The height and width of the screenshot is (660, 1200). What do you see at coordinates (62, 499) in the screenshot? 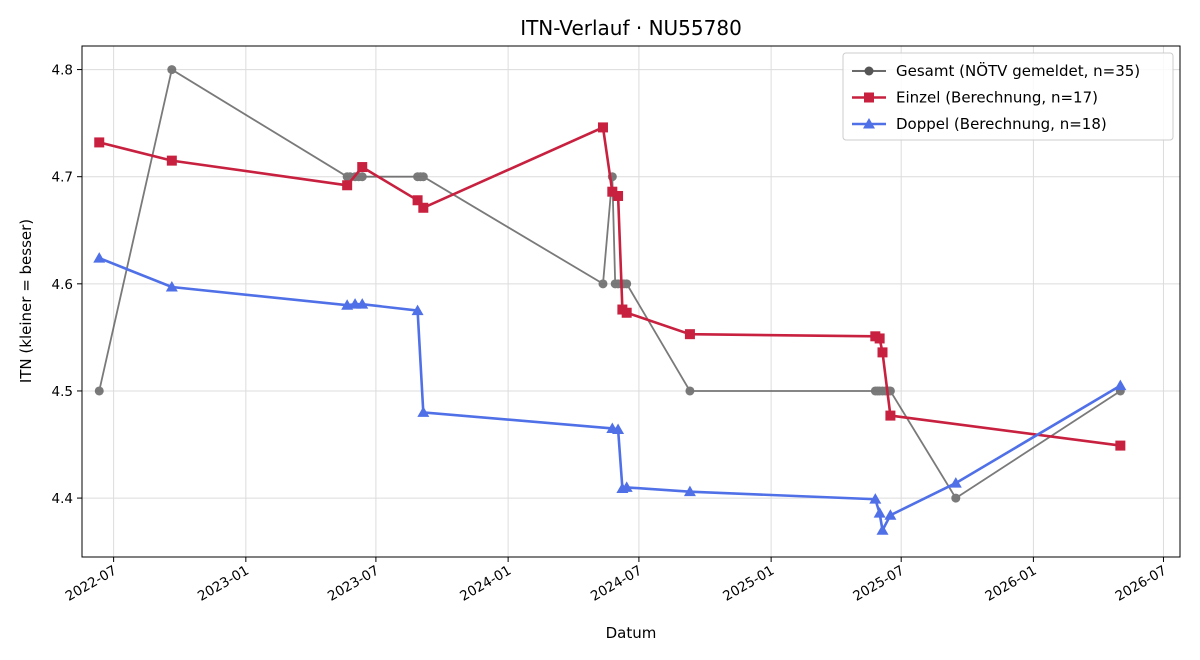
I see `y-tick-label: 4.4` at bounding box center [62, 499].